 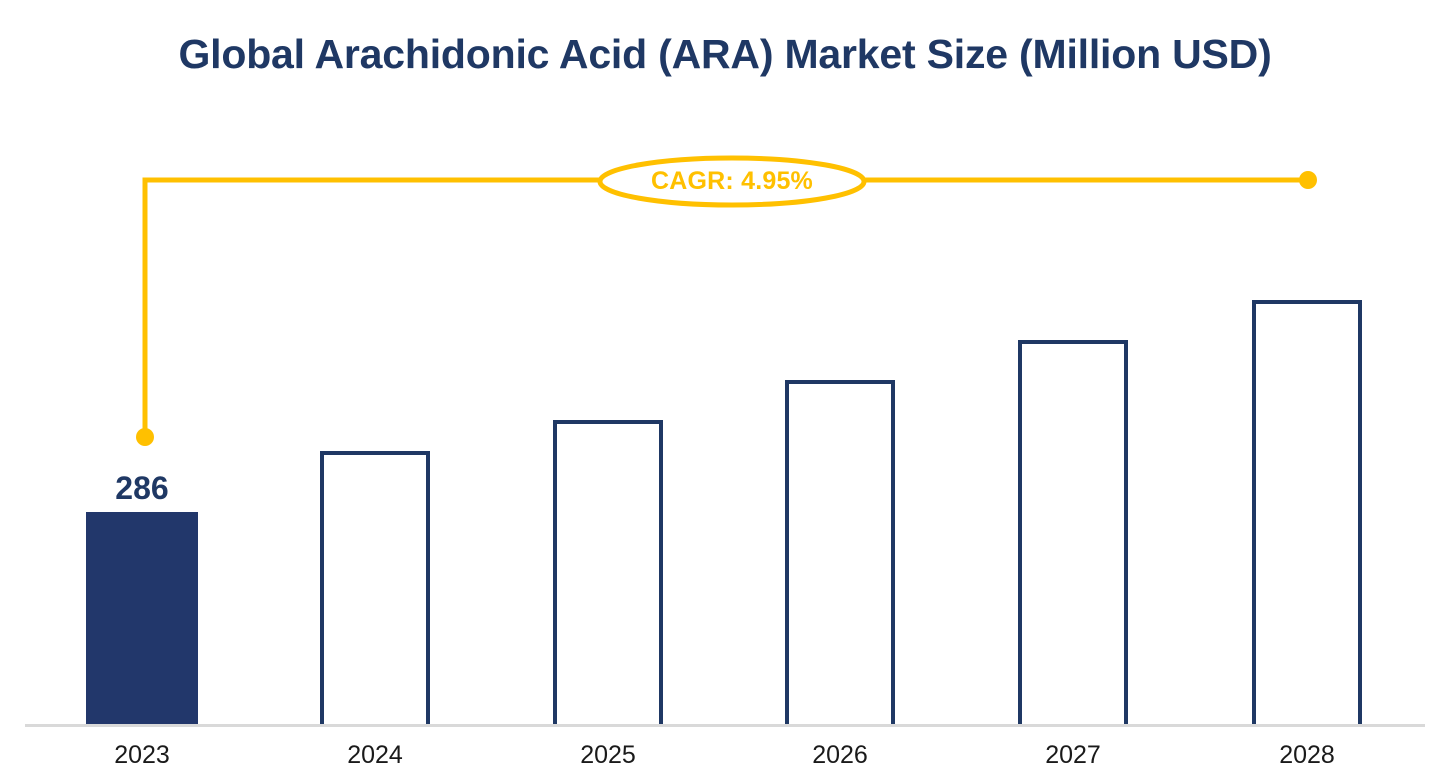 I want to click on bar-2023, so click(x=142, y=618).